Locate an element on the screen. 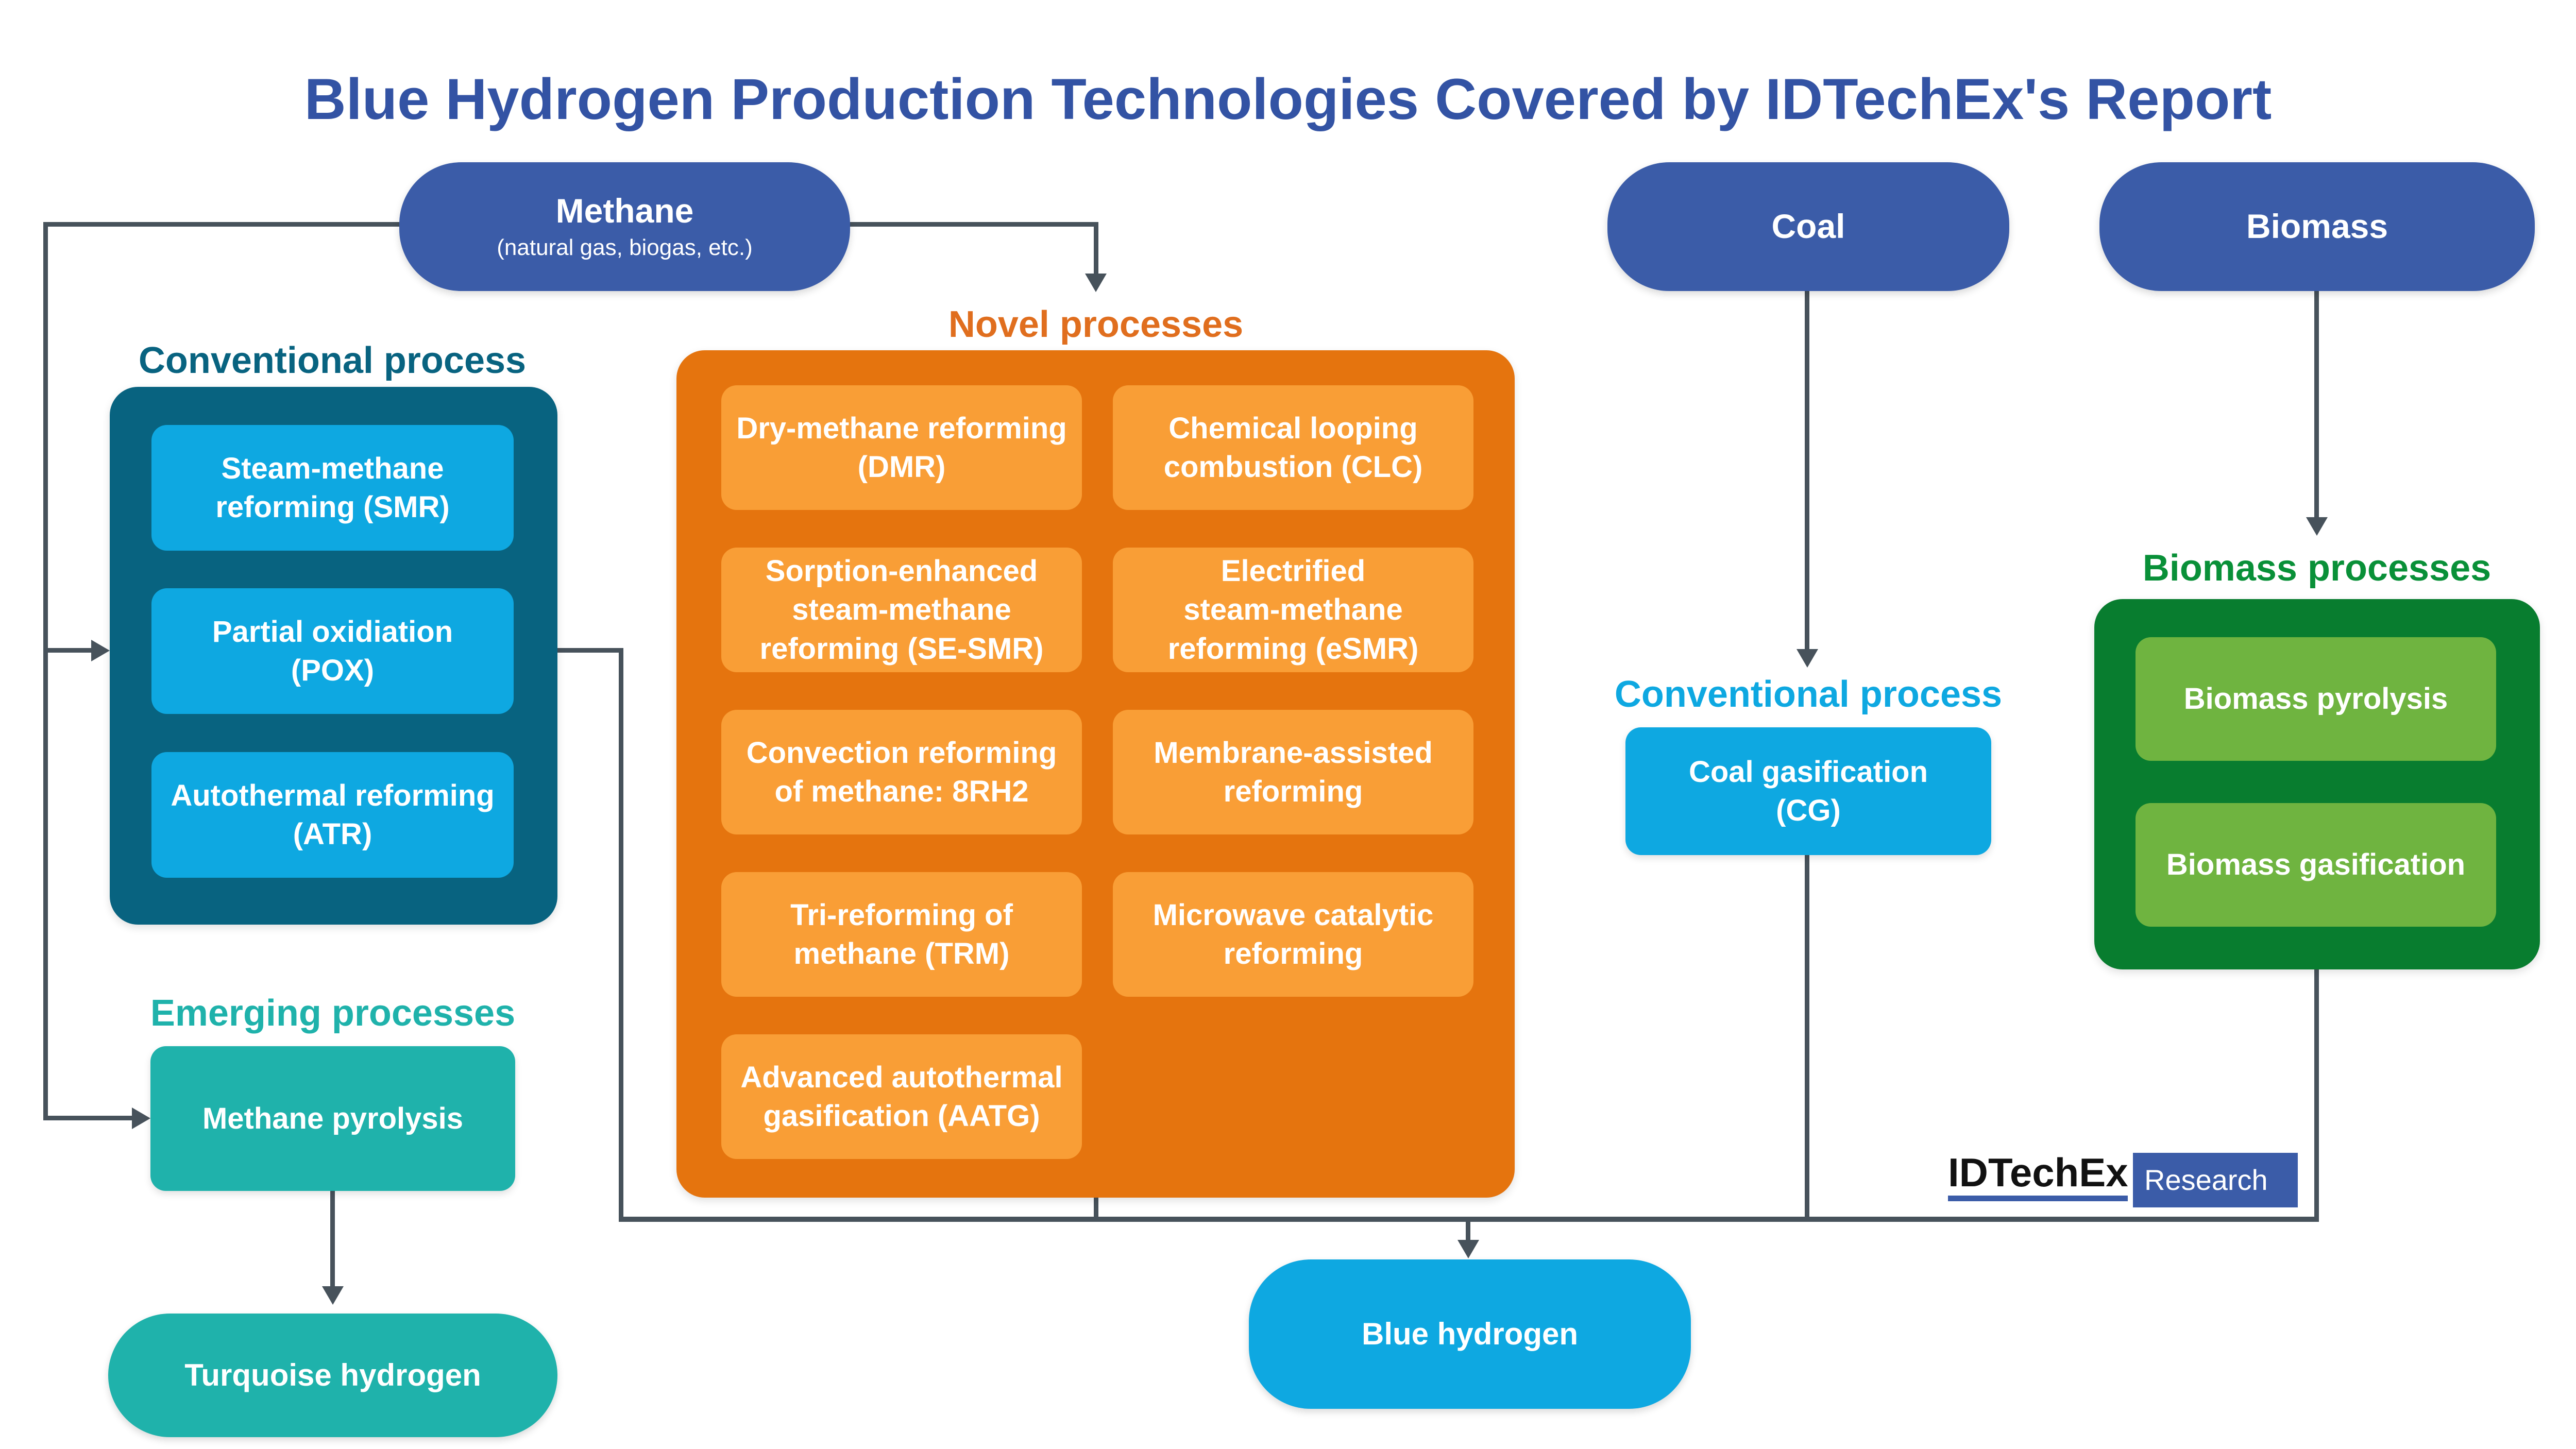  biomass-source-label: Biomass is located at coordinates (2317, 227).